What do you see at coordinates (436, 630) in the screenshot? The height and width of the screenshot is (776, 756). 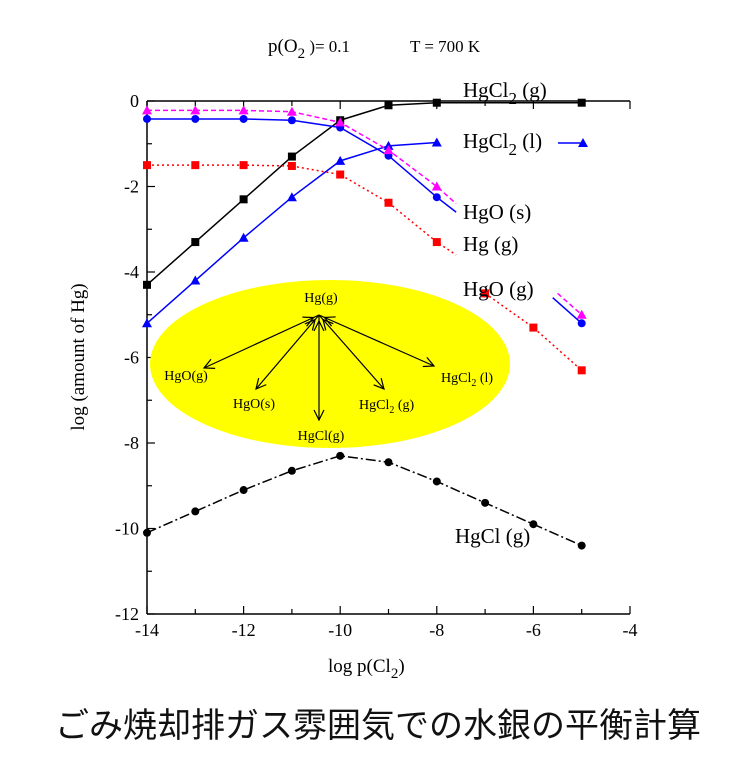 I see `x-tick-label: -8` at bounding box center [436, 630].